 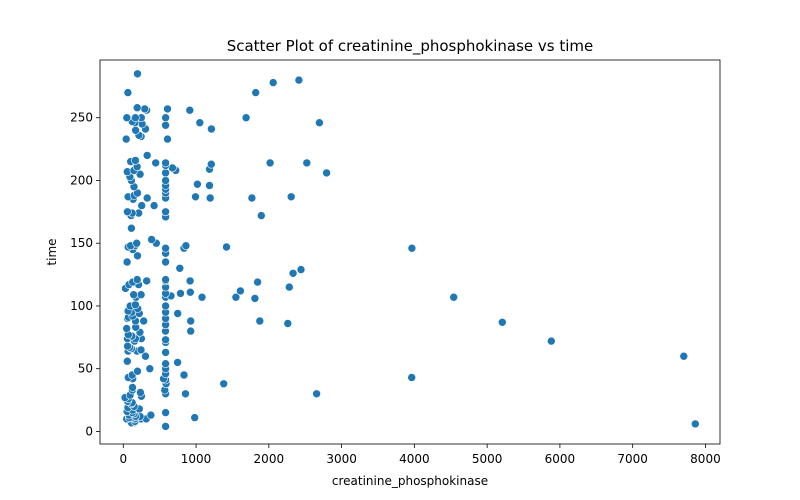 What do you see at coordinates (341, 459) in the screenshot?
I see `x-tick-label: 3000` at bounding box center [341, 459].